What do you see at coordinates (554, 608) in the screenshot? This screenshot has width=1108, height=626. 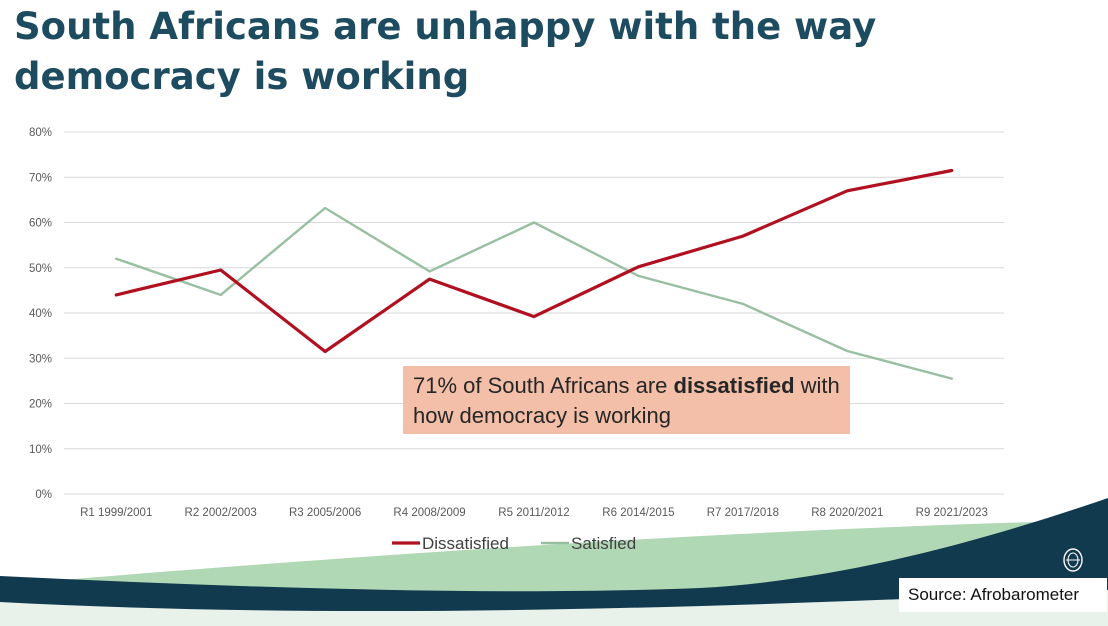 I see `wave-light` at bounding box center [554, 608].